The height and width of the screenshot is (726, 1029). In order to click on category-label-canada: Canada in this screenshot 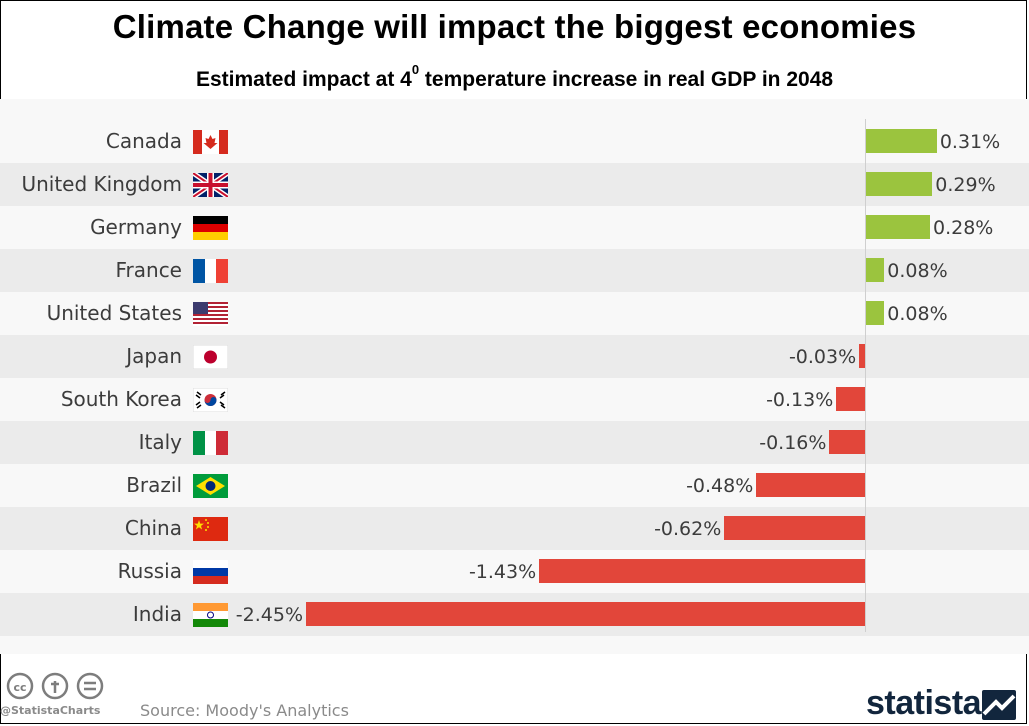, I will do `click(143, 141)`.